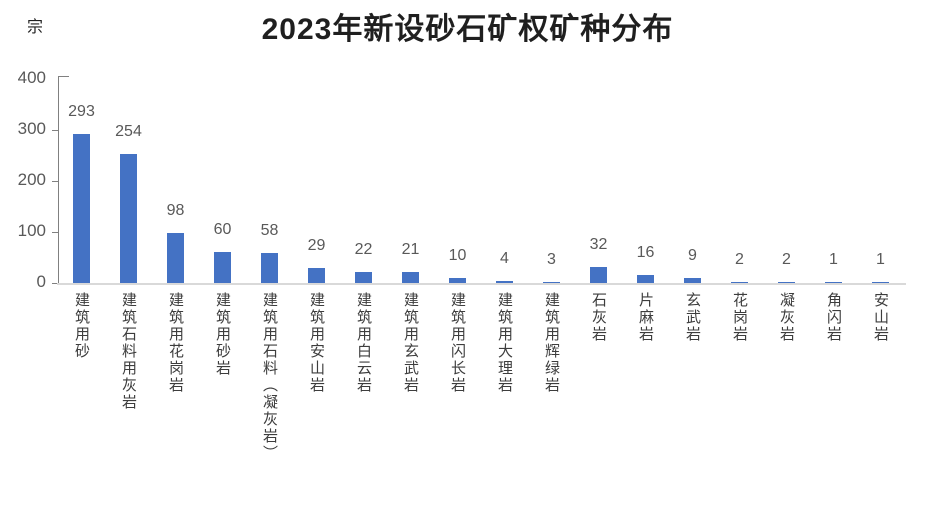 This screenshot has width=935, height=509. What do you see at coordinates (467, 29) in the screenshot?
I see `chart-title: 2023年新设砂石矿权矿种分布` at bounding box center [467, 29].